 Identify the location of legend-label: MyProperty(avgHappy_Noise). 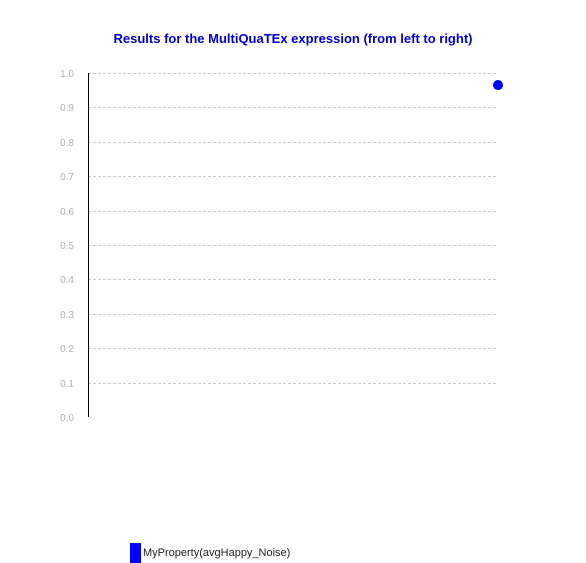
(217, 553).